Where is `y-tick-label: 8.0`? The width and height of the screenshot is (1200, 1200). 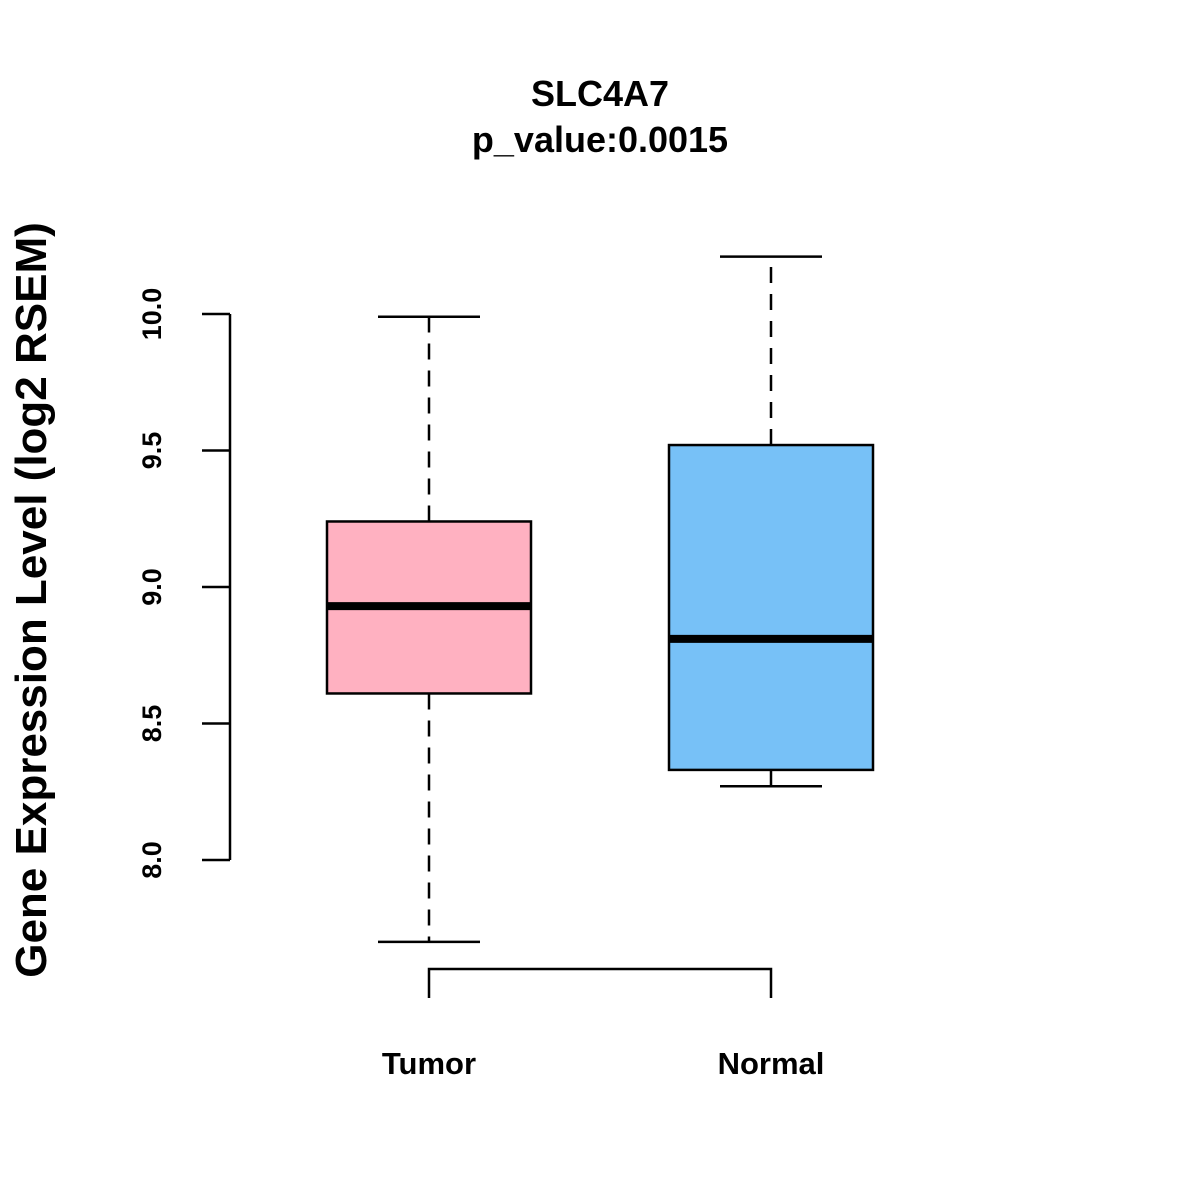
y-tick-label: 8.0 is located at coordinates (152, 860).